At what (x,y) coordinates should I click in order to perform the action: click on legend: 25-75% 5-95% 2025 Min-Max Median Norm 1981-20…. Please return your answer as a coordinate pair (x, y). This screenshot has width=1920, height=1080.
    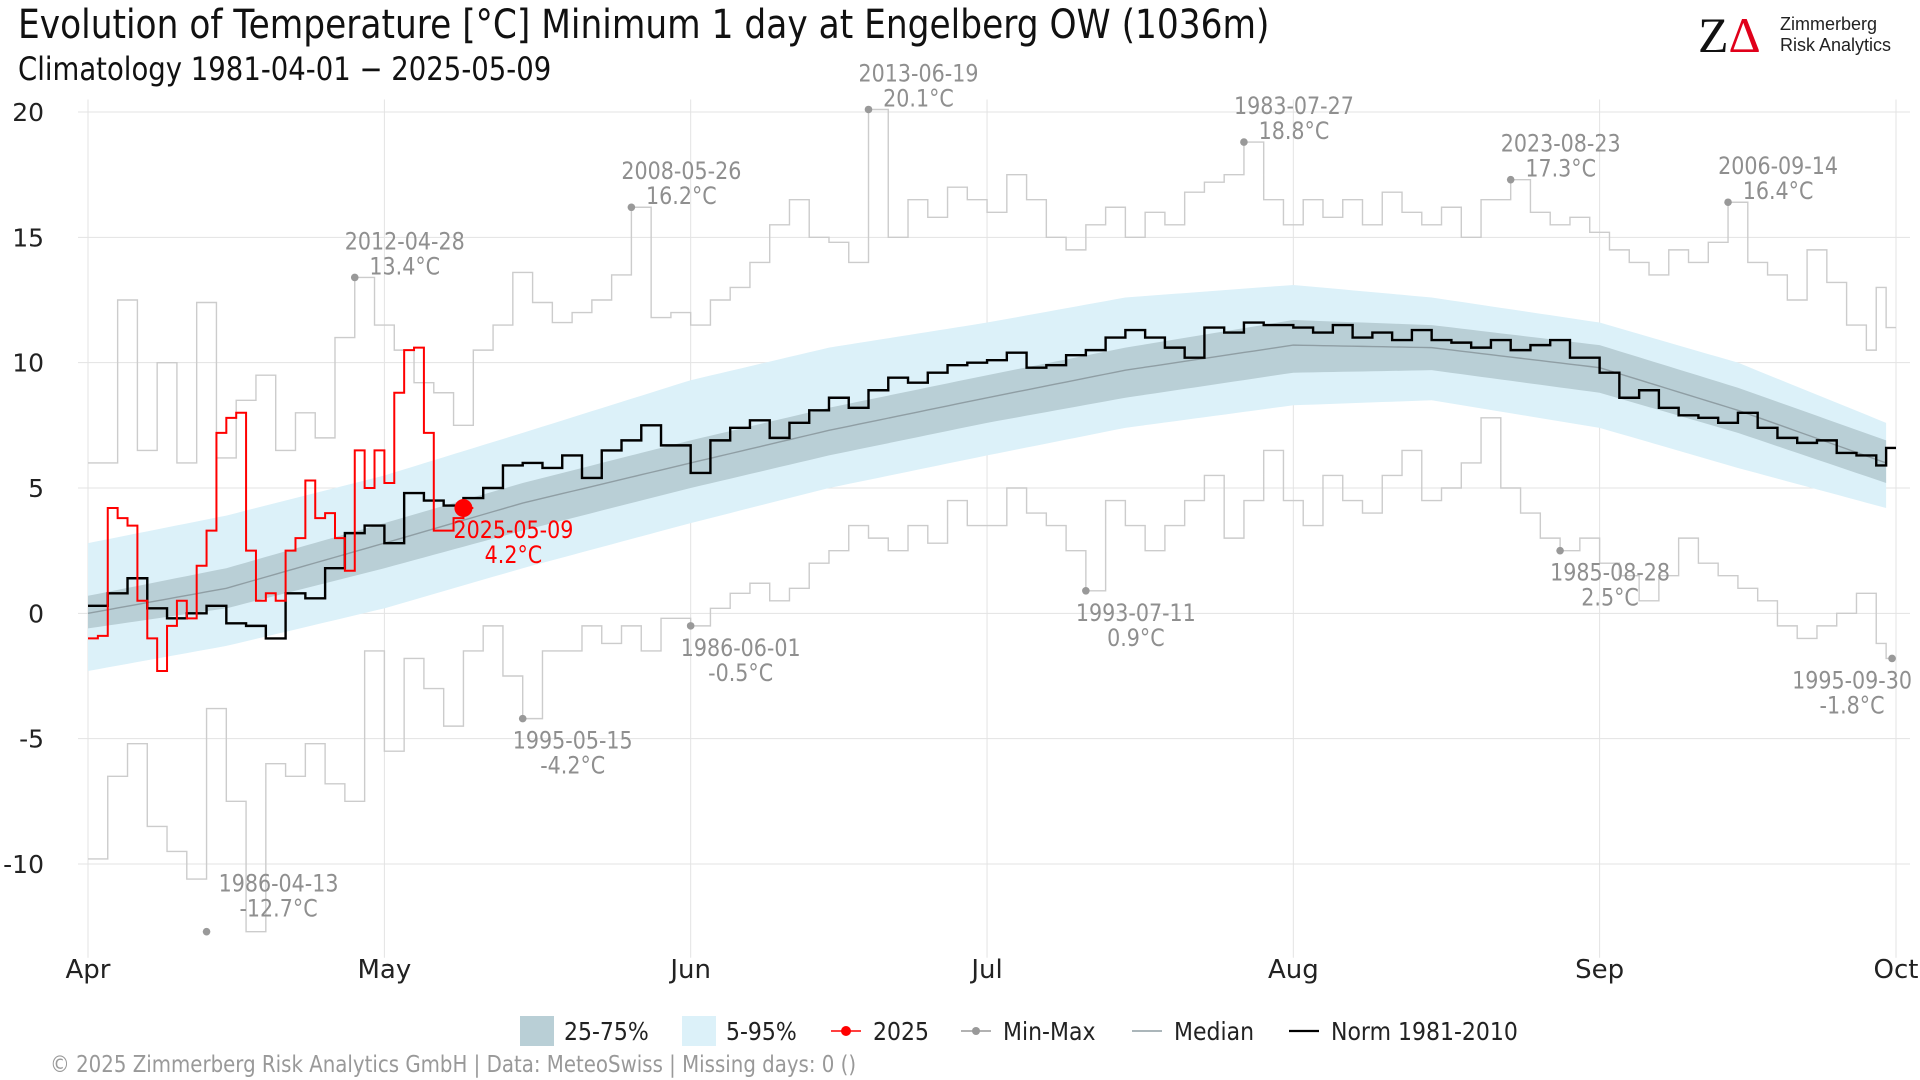
    Looking at the image, I should click on (1042, 1031).